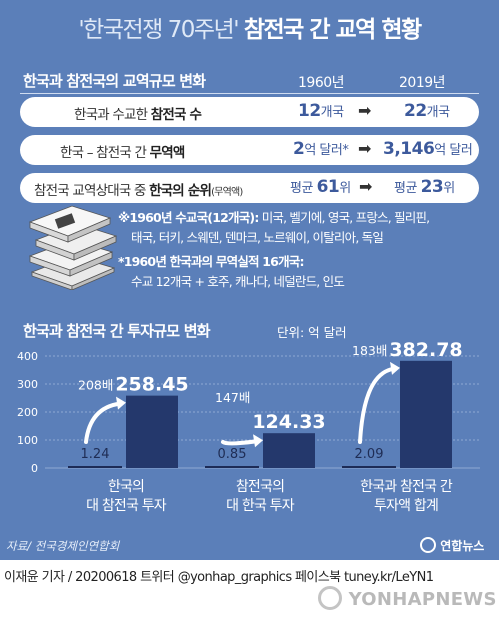 The height and width of the screenshot is (623, 499). Describe the element at coordinates (407, 598) in the screenshot. I see `watermark: YONHAPNEWS` at that location.